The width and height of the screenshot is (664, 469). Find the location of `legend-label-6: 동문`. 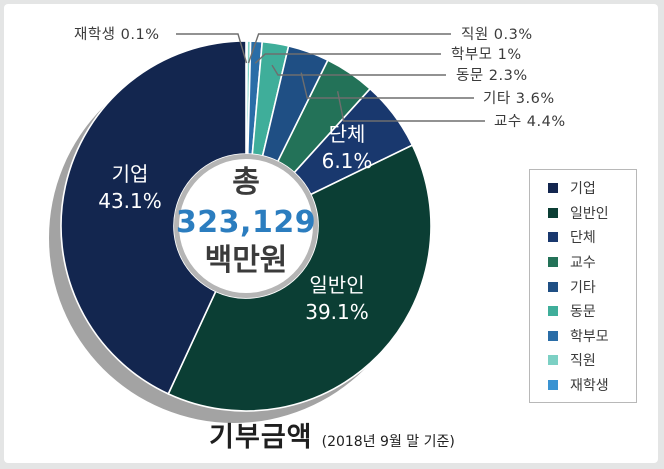

legend-label-6: 동문 is located at coordinates (583, 312).